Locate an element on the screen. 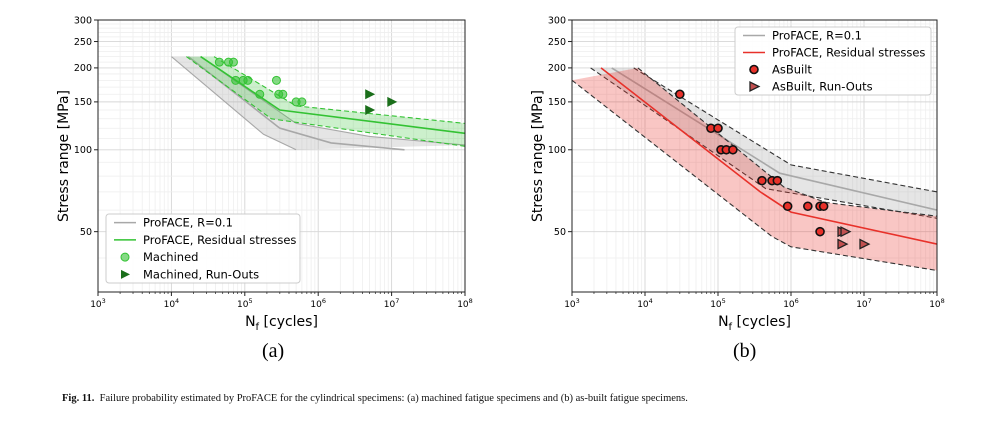 The image size is (981, 426). legend-label: Machined is located at coordinates (170, 257).